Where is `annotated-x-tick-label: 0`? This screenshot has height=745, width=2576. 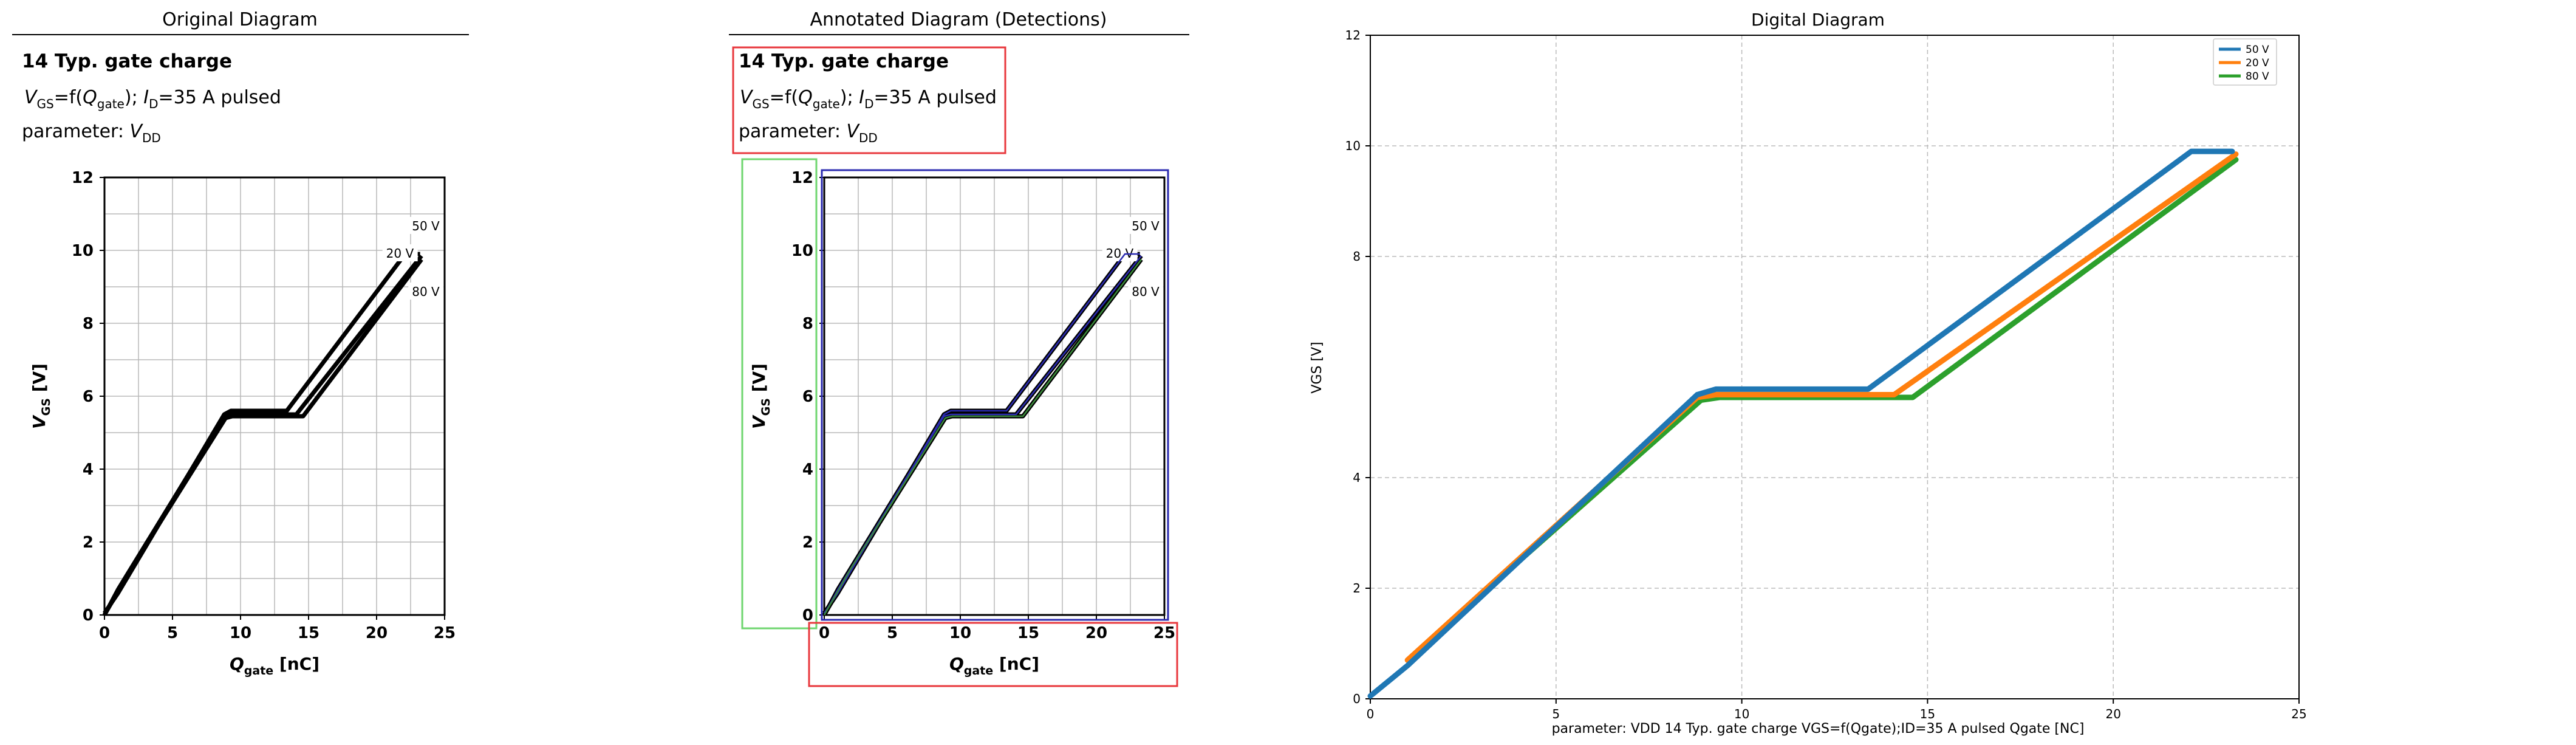
annotated-x-tick-label: 0 is located at coordinates (824, 633).